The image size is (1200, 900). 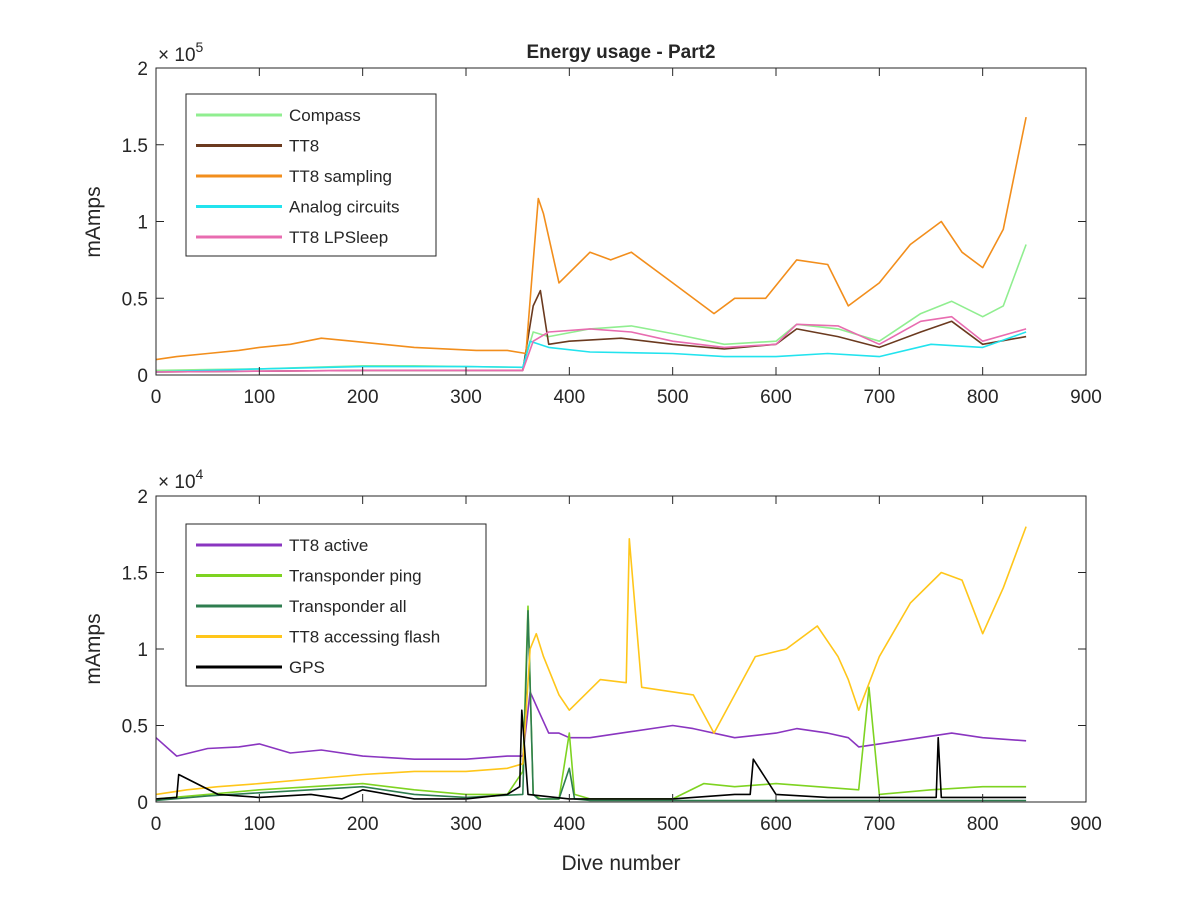 What do you see at coordinates (620, 52) in the screenshot?
I see `top-chart-title: Energy usage - Part2` at bounding box center [620, 52].